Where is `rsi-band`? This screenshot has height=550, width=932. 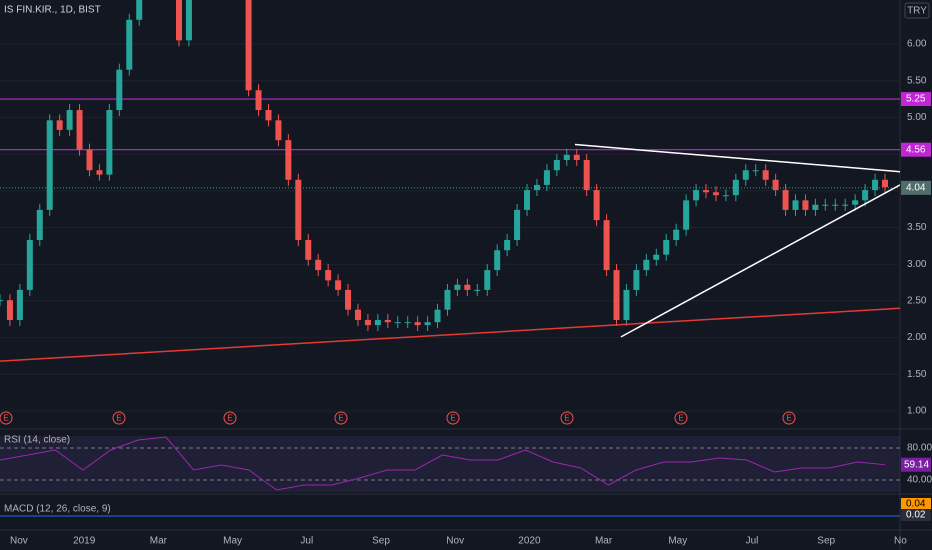
rsi-band is located at coordinates (450, 464).